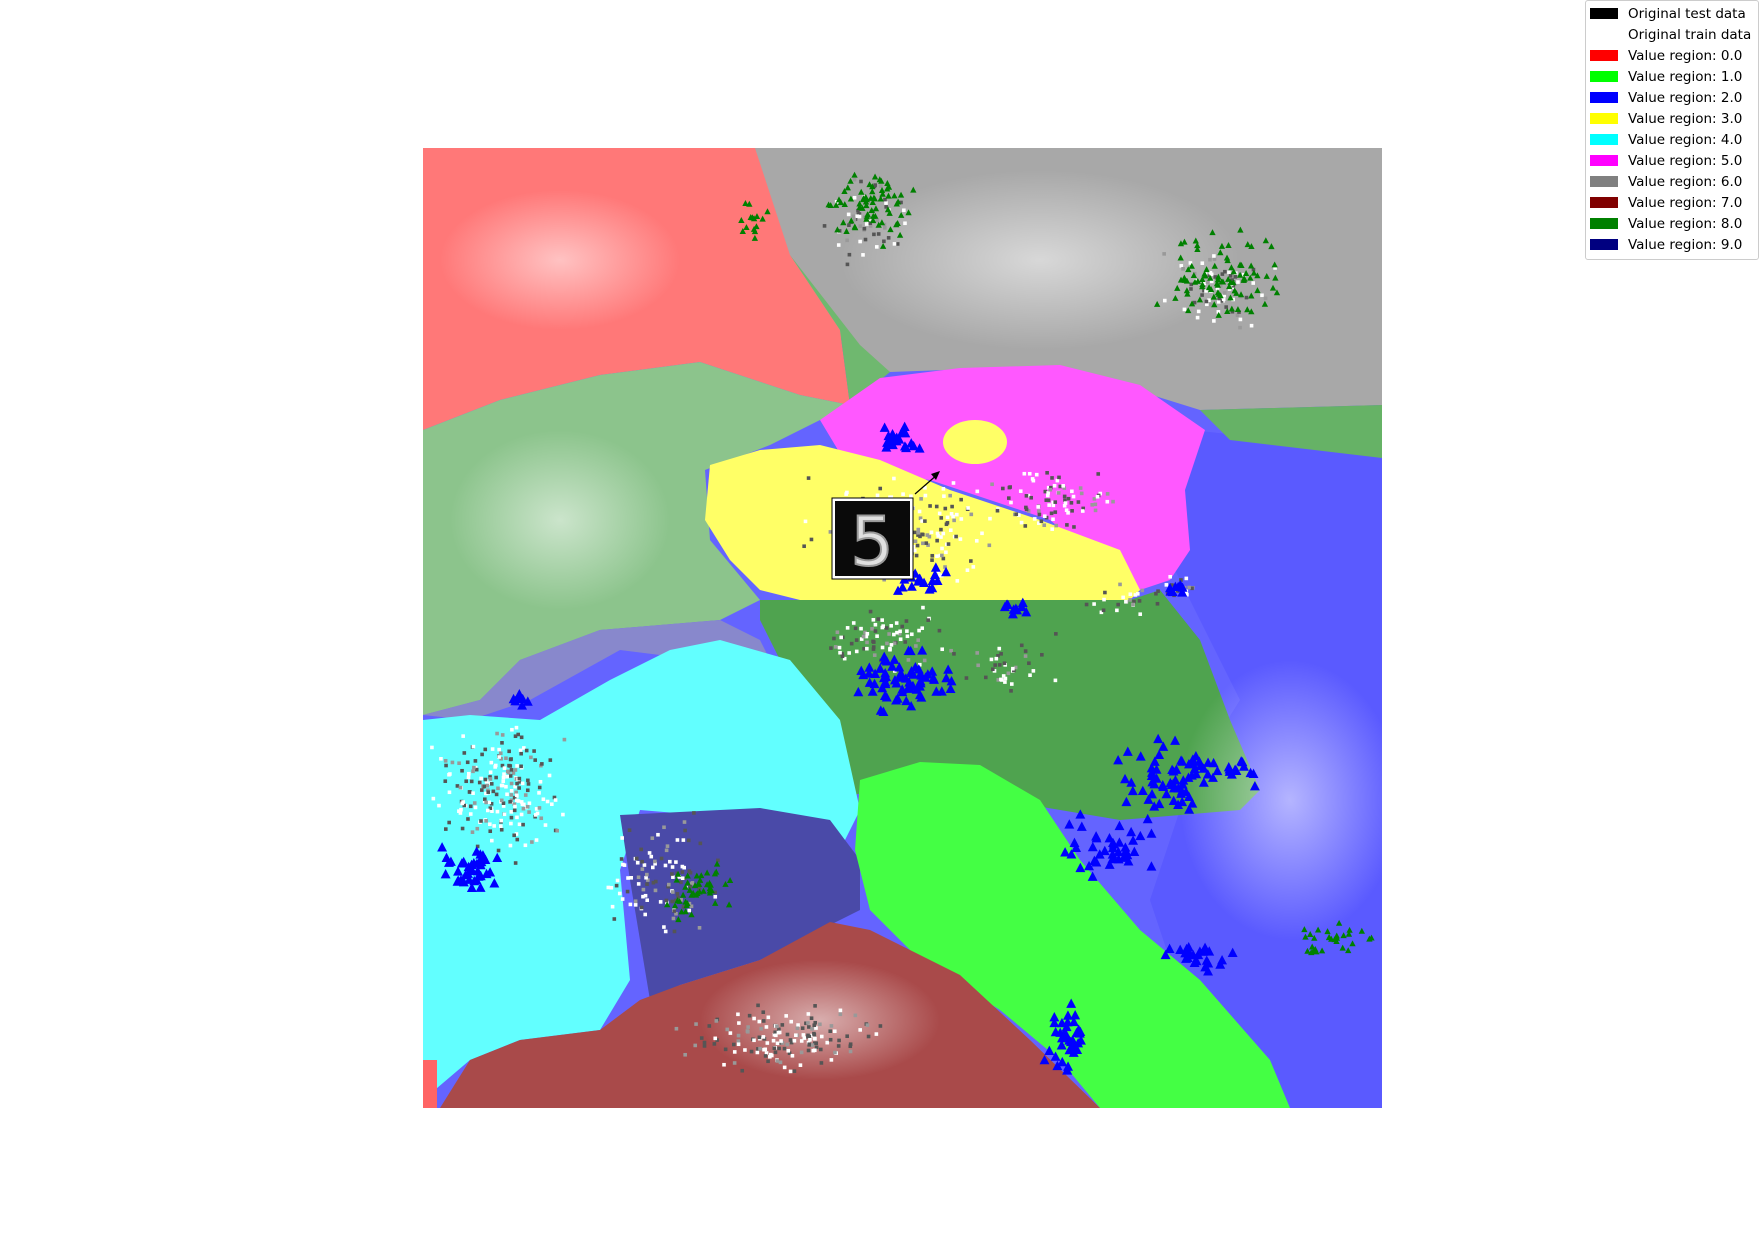 This screenshot has height=1245, width=1761. I want to click on legend-label: Value region: 7.0, so click(1685, 202).